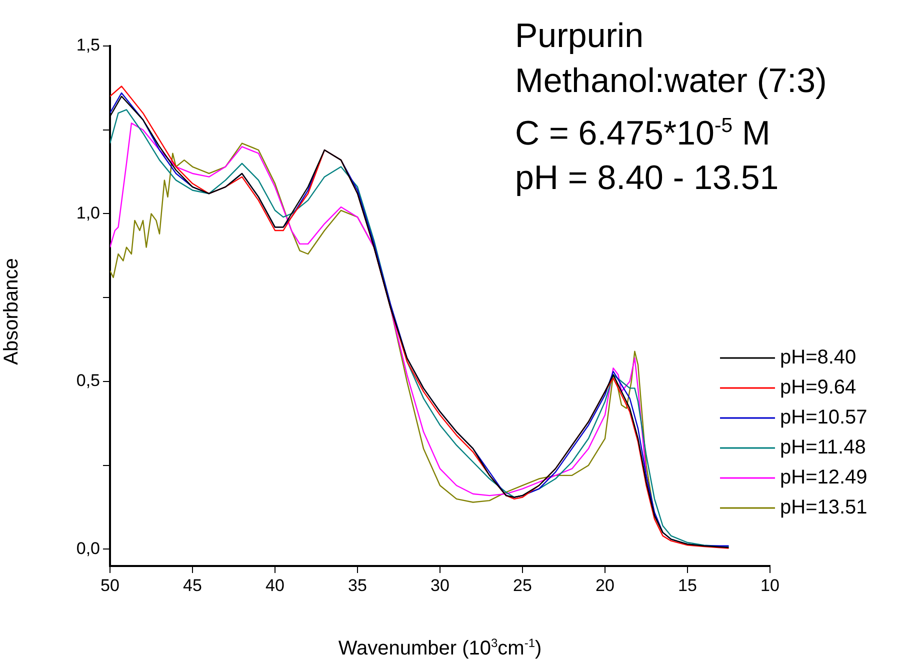  What do you see at coordinates (580, 36) in the screenshot?
I see `annotation: Purpurin` at bounding box center [580, 36].